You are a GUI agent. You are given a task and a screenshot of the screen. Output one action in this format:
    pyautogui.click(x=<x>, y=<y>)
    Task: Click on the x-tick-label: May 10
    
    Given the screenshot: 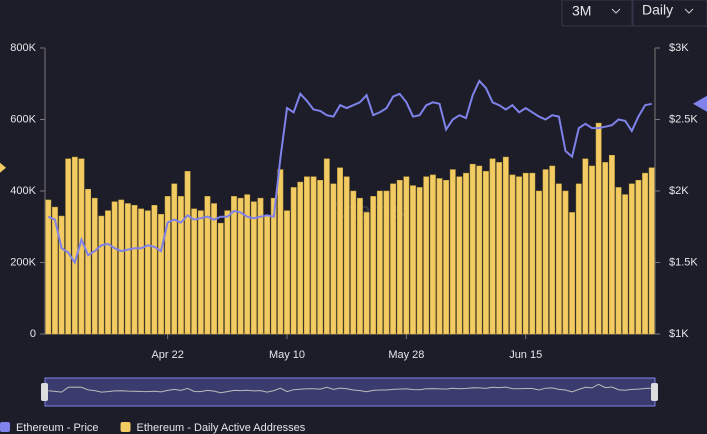 What is the action you would take?
    pyautogui.click(x=287, y=355)
    